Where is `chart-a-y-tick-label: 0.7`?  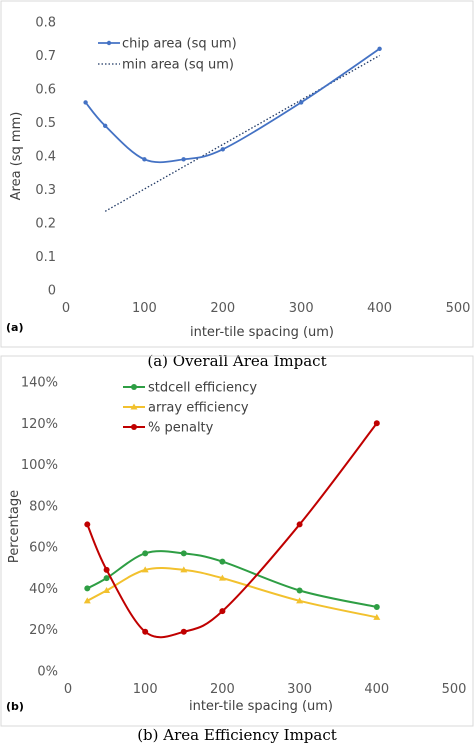 chart-a-y-tick-label: 0.7 is located at coordinates (45, 56).